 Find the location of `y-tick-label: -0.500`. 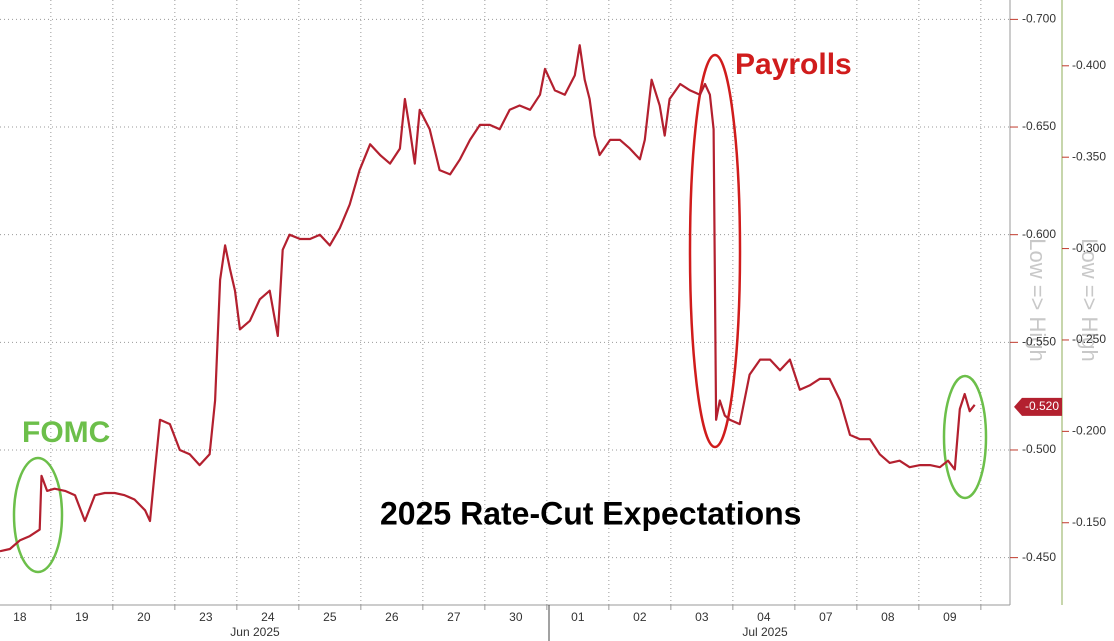

y-tick-label: -0.500 is located at coordinates (1039, 449).